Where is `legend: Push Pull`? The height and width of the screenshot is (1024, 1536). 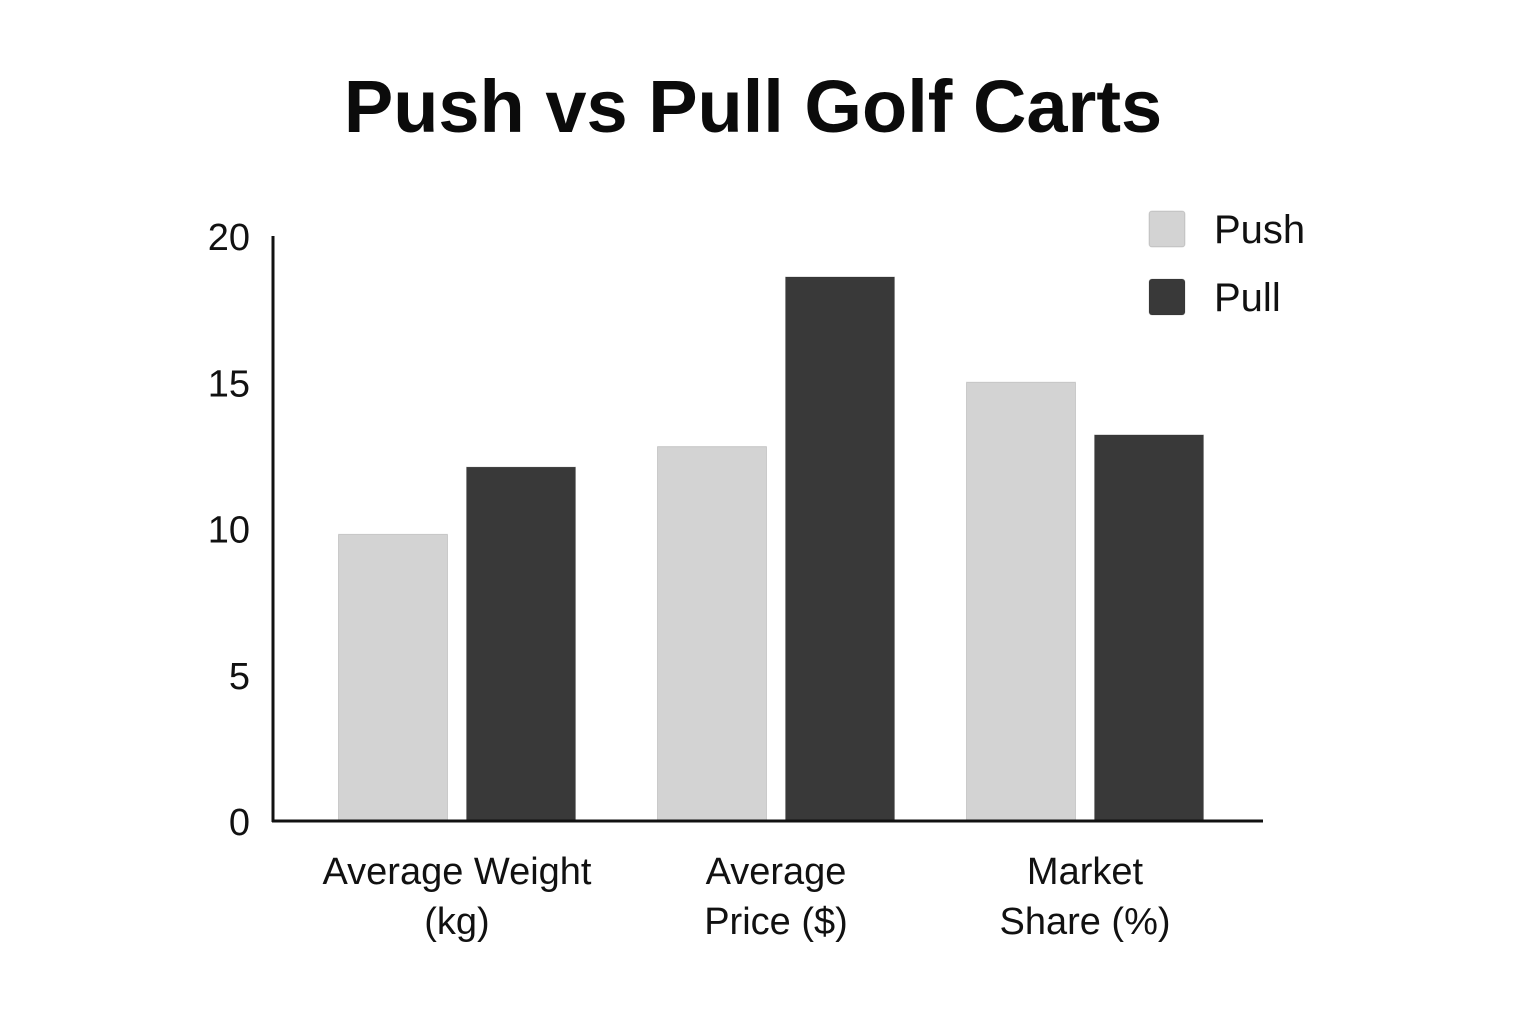
legend: Push Pull is located at coordinates (1226, 264).